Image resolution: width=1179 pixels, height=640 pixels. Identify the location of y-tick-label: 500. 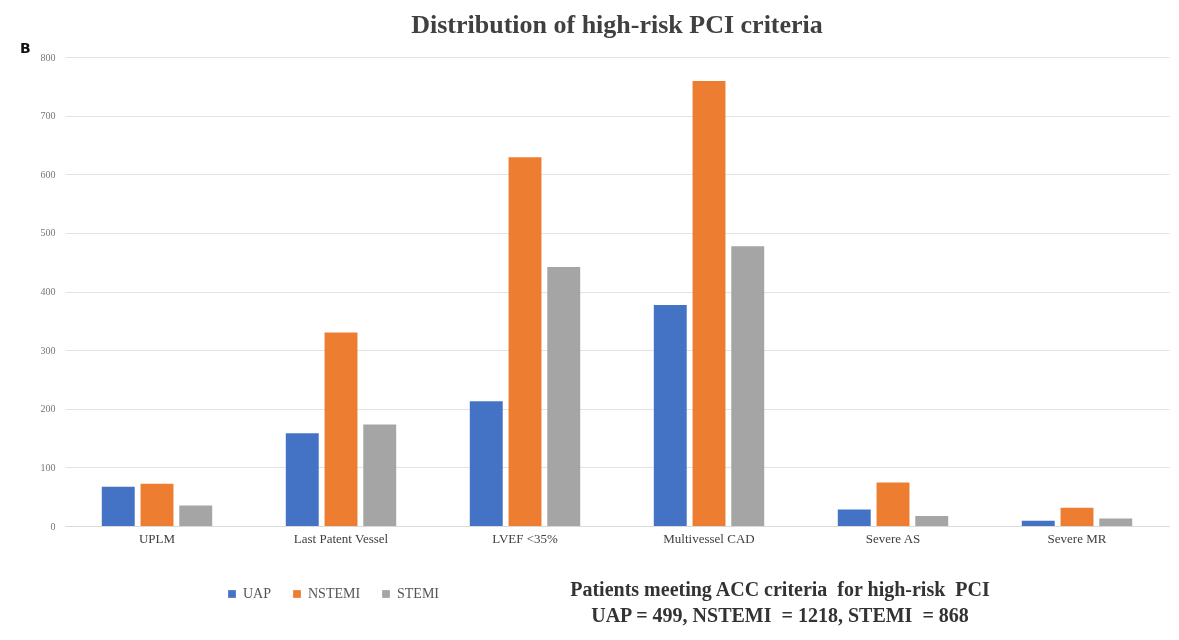
(48, 233).